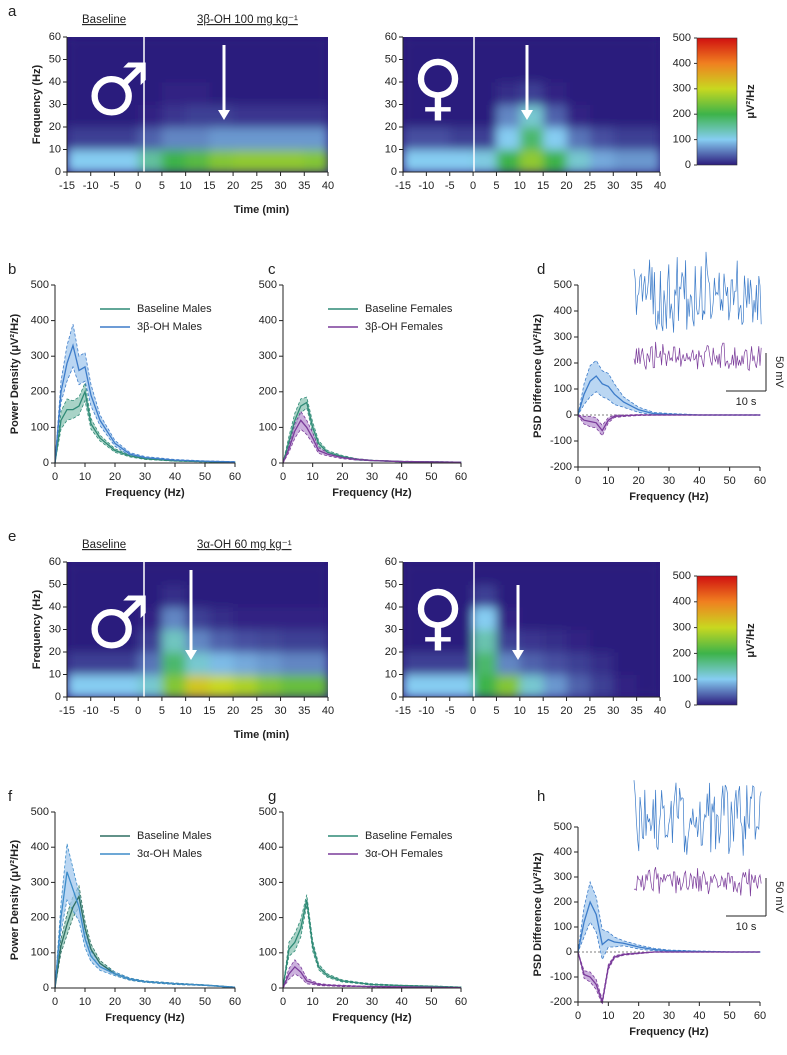 The image size is (787, 1055). I want to click on annotation: 3α-OH 60 mg kg⁻¹, so click(244, 545).